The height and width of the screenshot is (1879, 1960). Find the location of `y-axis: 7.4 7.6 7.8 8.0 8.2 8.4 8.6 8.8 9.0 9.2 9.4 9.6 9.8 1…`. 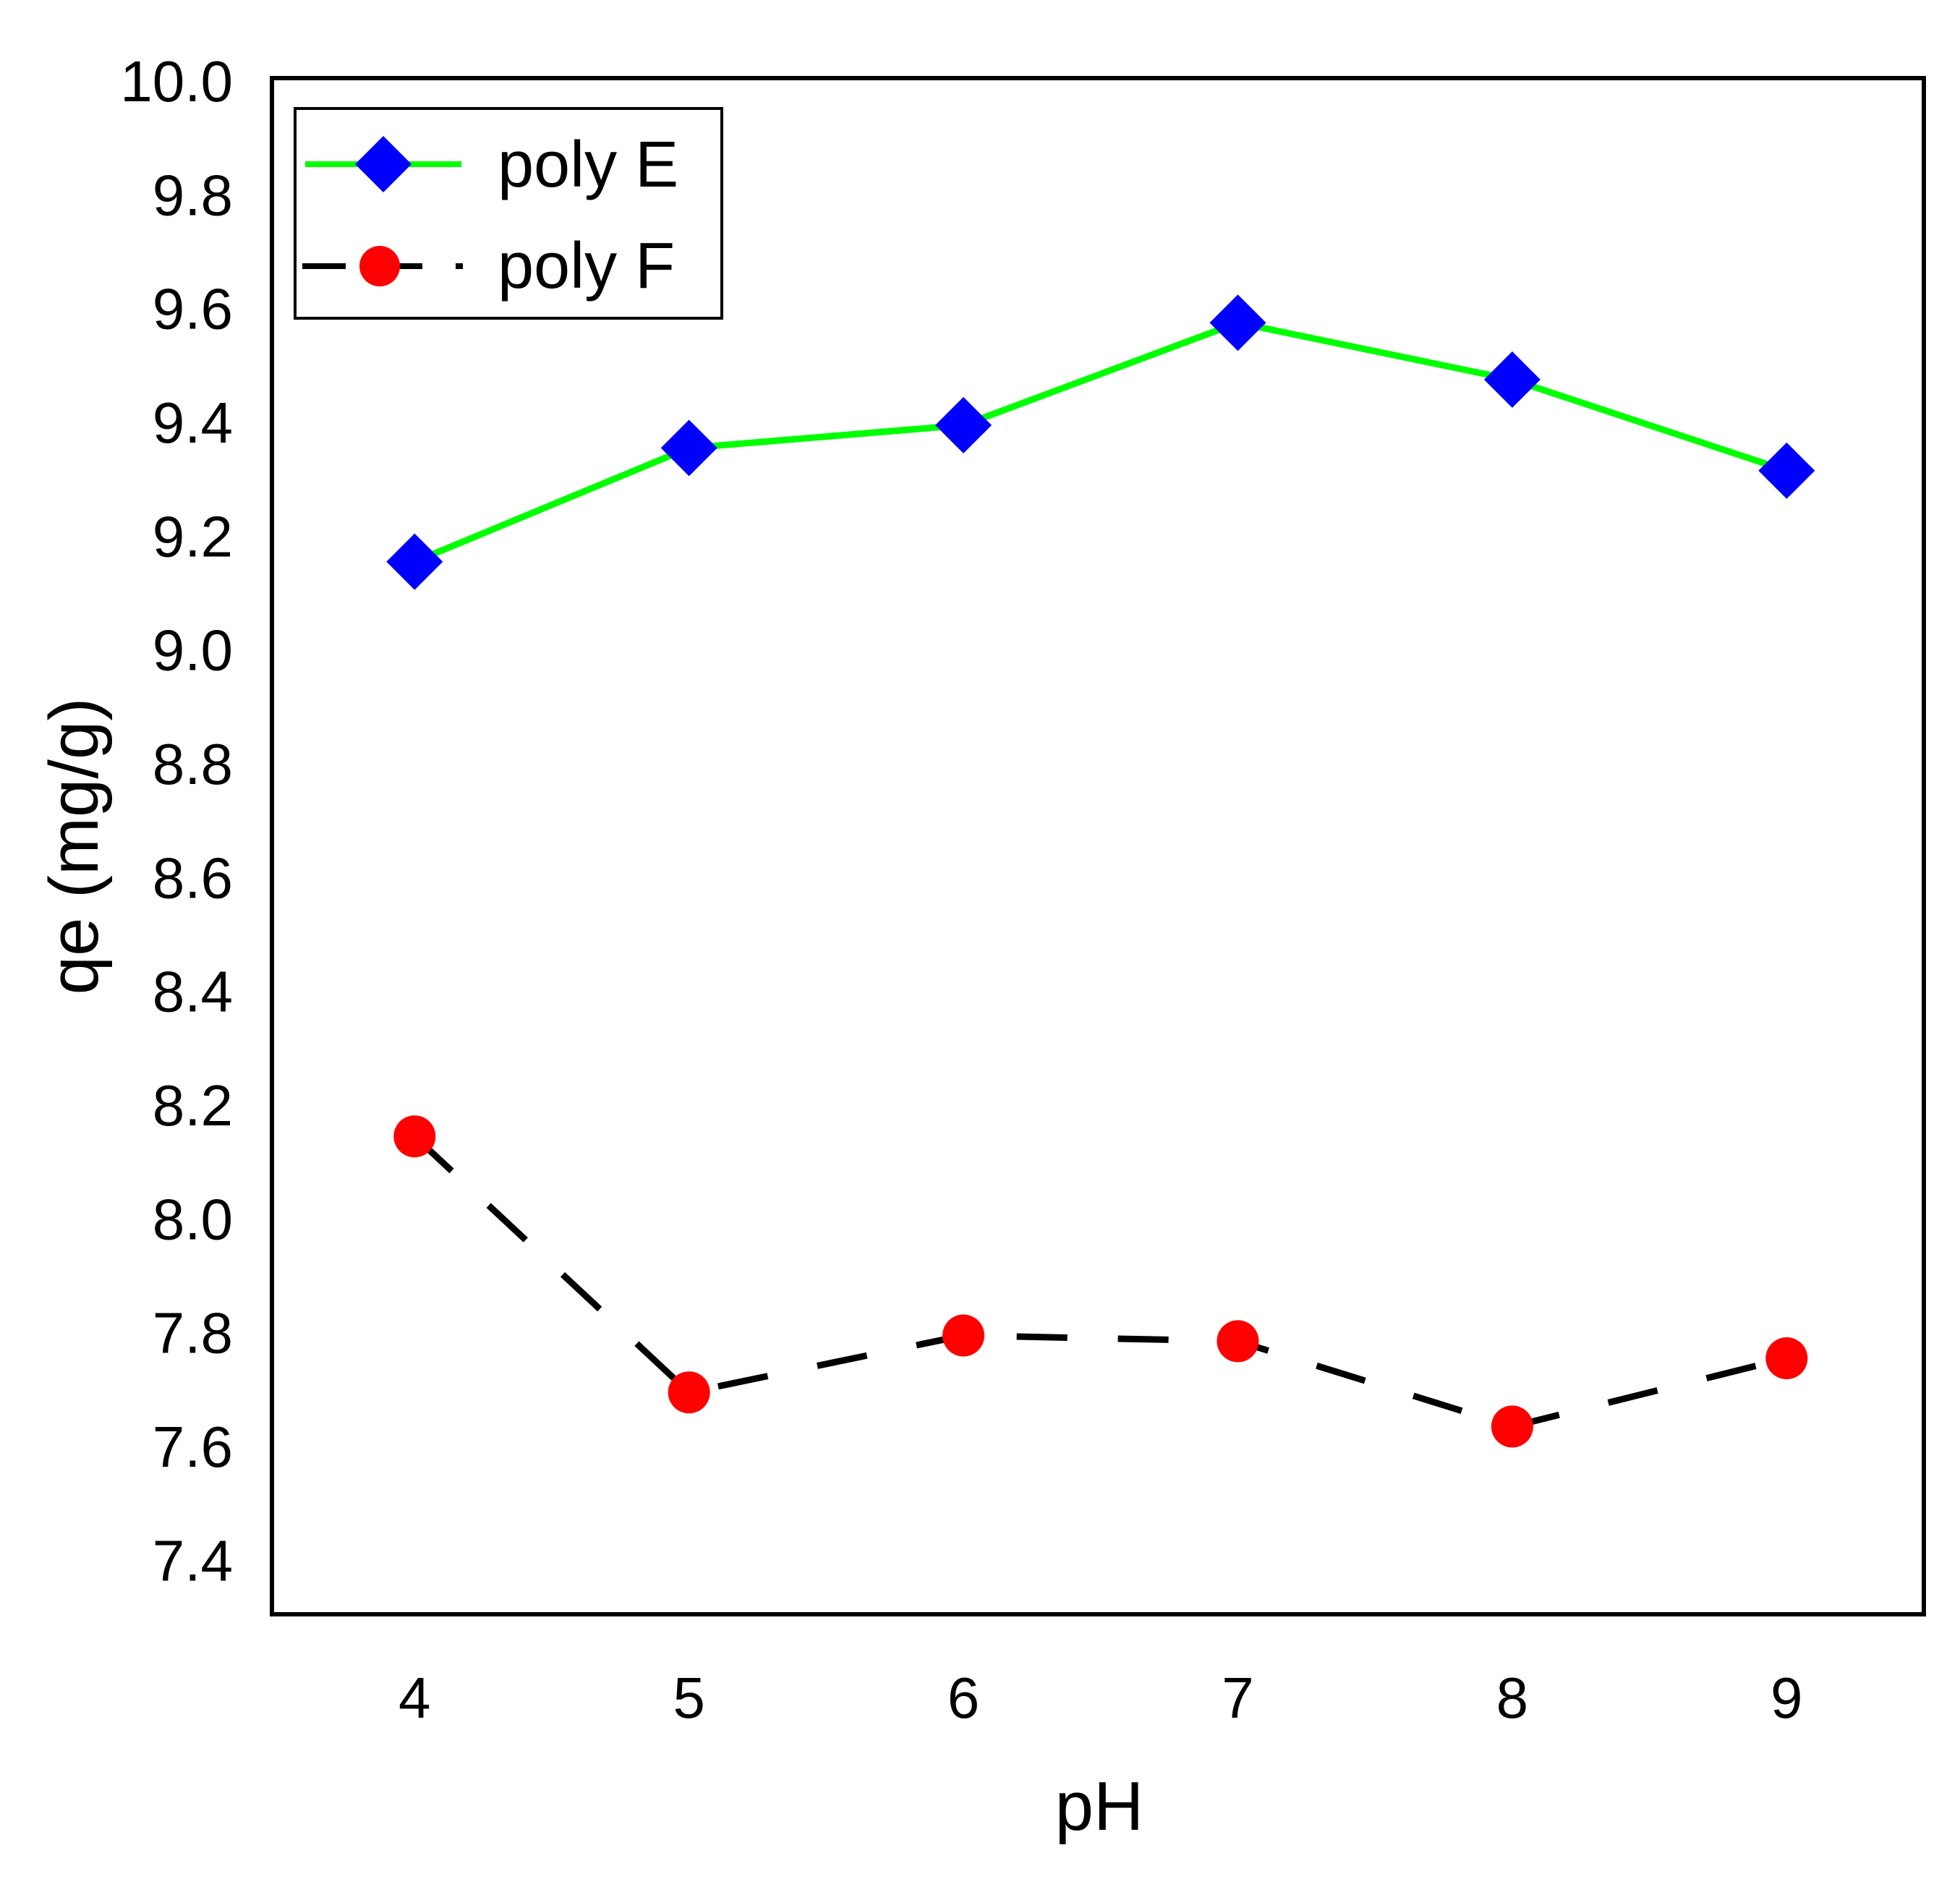

y-axis: 7.4 7.6 7.8 8.0 8.2 8.4 8.6 8.8 9.0 9.2 9.4 9.6 9.8 1… is located at coordinates (176, 821).